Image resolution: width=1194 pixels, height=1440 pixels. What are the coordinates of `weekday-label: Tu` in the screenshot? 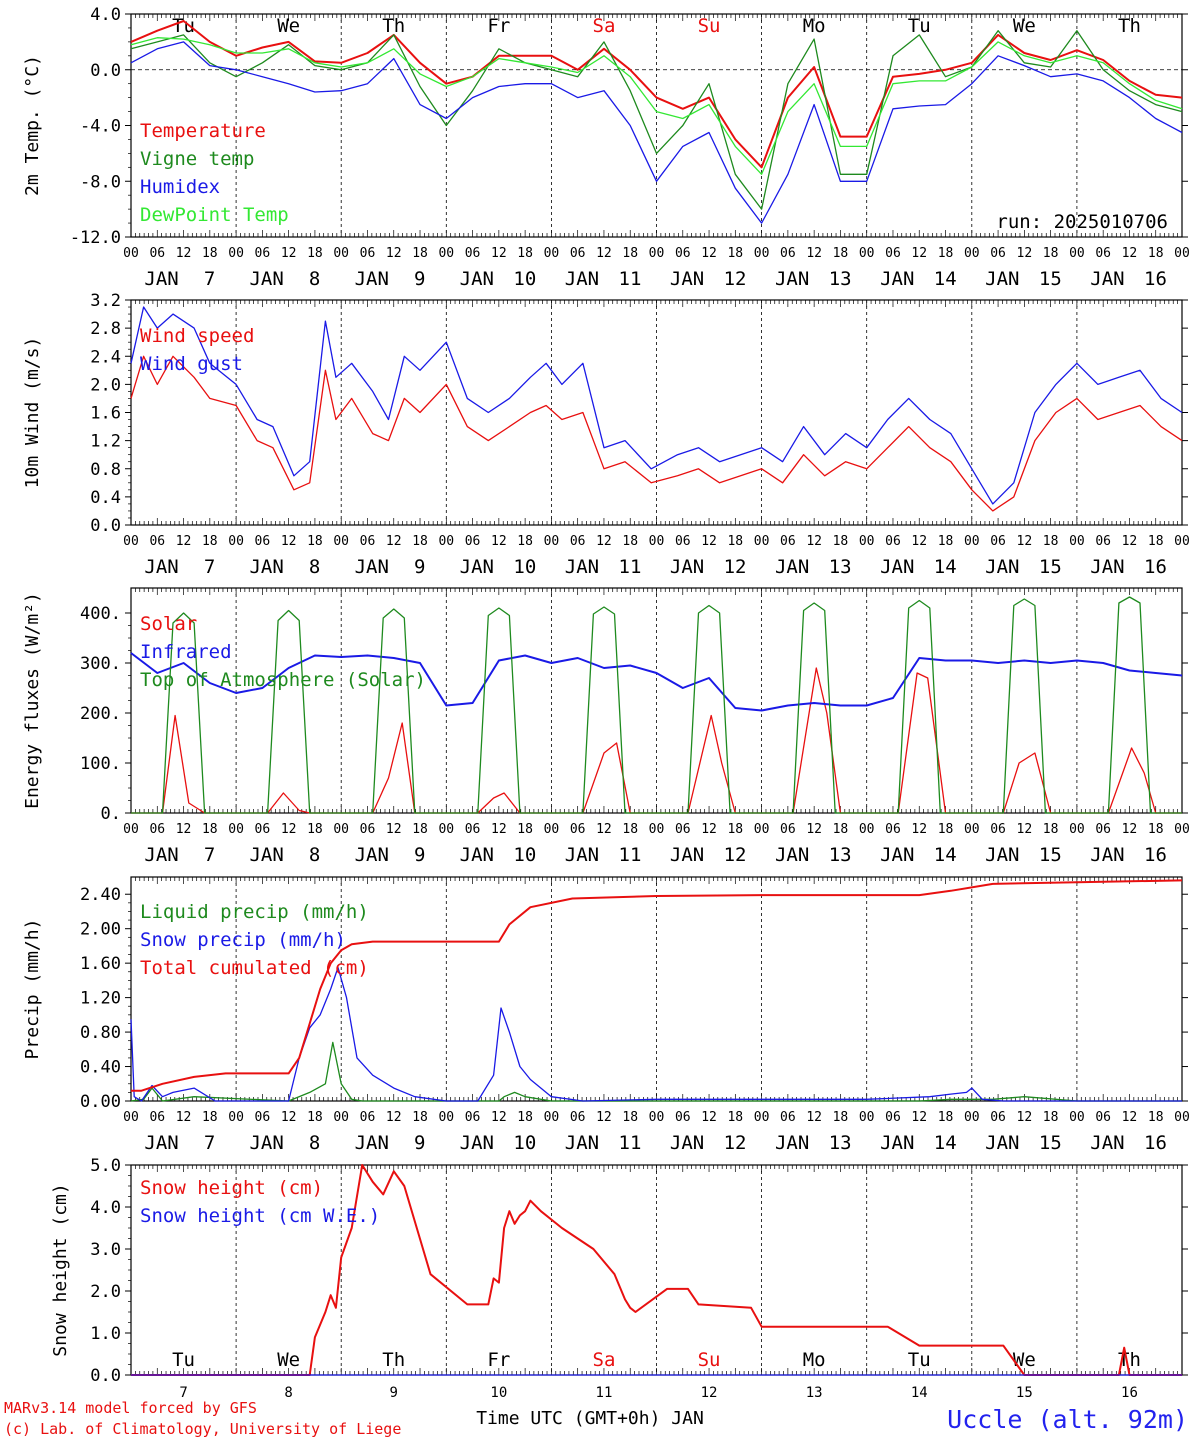 It's located at (183, 26).